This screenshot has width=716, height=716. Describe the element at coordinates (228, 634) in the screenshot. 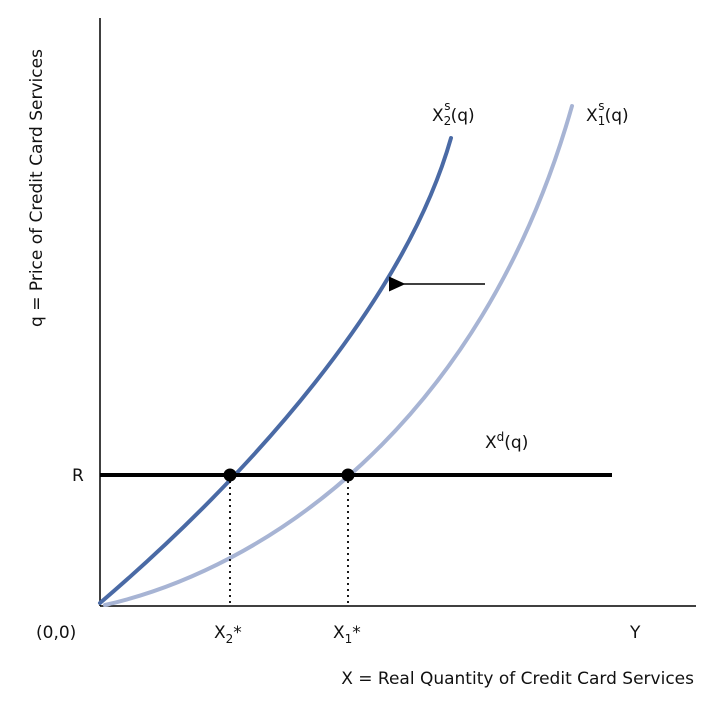

I see `x2-star-label: X2*` at that location.